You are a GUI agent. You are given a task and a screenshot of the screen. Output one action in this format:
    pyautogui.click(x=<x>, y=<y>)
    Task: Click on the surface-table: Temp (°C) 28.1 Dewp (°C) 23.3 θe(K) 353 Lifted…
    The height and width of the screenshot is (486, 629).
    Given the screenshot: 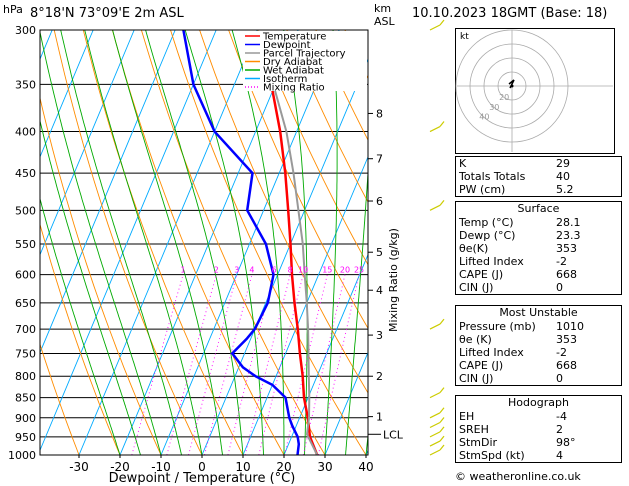 What is the action you would take?
    pyautogui.click(x=538, y=255)
    